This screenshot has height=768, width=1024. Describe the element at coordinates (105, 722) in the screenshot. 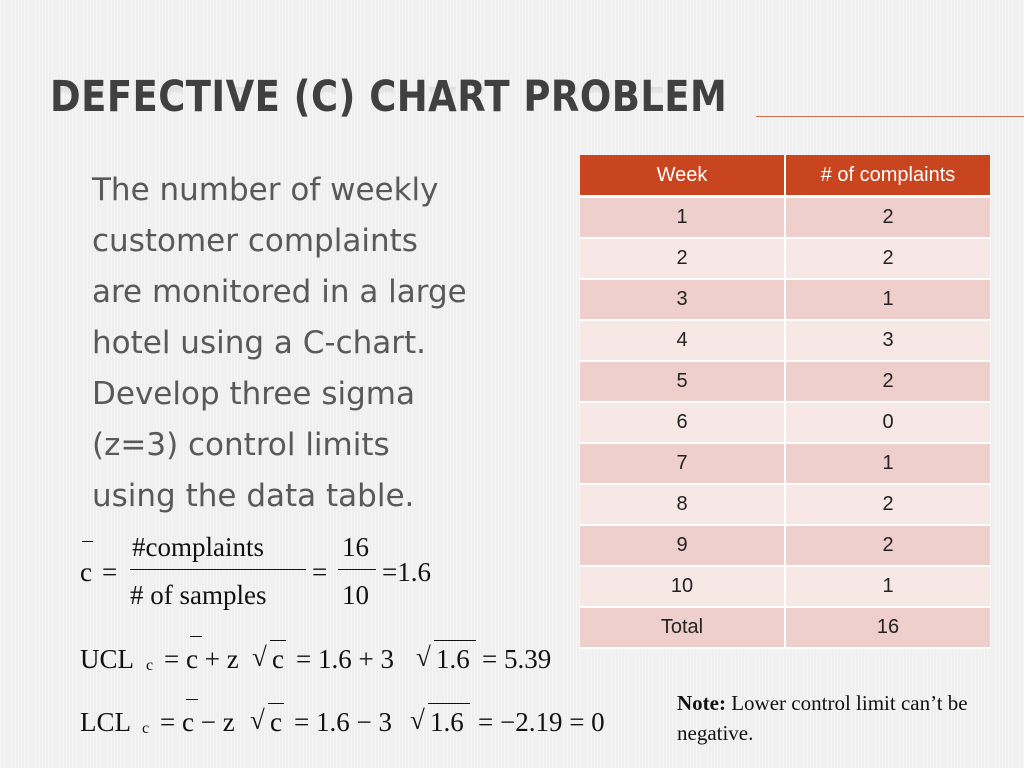

I see `lcl-label: LCL` at that location.